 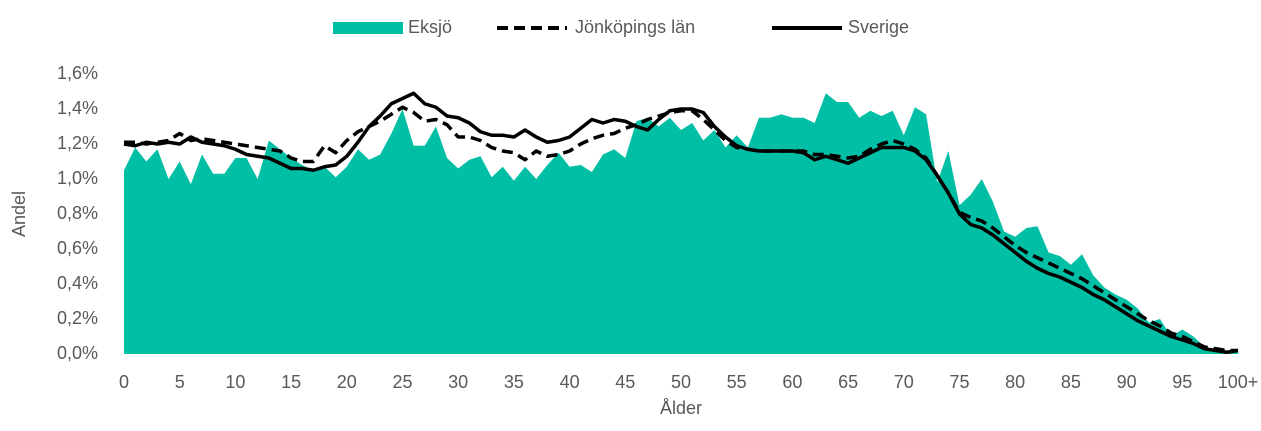 I want to click on x-tick-label: 20, so click(x=347, y=382).